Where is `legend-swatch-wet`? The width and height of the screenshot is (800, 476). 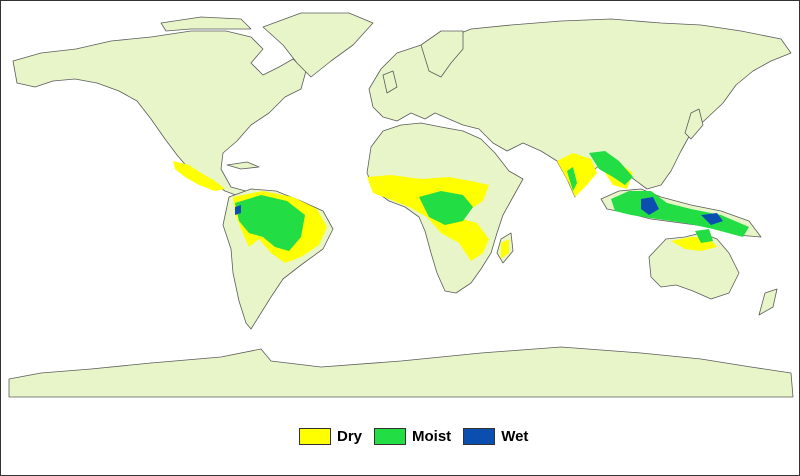
legend-swatch-wet is located at coordinates (479, 436).